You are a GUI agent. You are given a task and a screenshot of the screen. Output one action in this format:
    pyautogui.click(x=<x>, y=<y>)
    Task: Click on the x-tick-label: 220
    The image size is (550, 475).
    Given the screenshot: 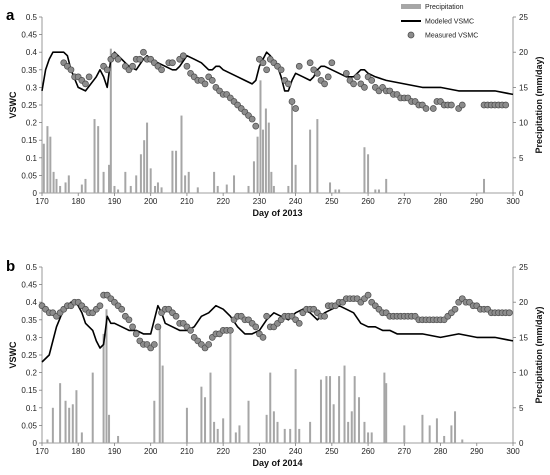 What is the action you would take?
    pyautogui.click(x=223, y=201)
    